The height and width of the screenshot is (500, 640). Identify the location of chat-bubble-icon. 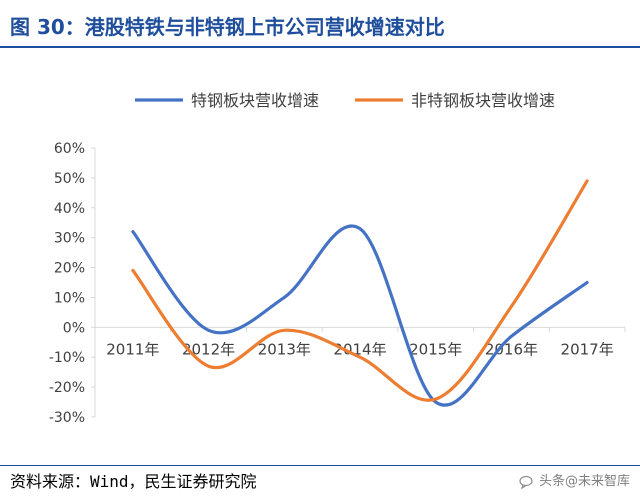
(526, 482).